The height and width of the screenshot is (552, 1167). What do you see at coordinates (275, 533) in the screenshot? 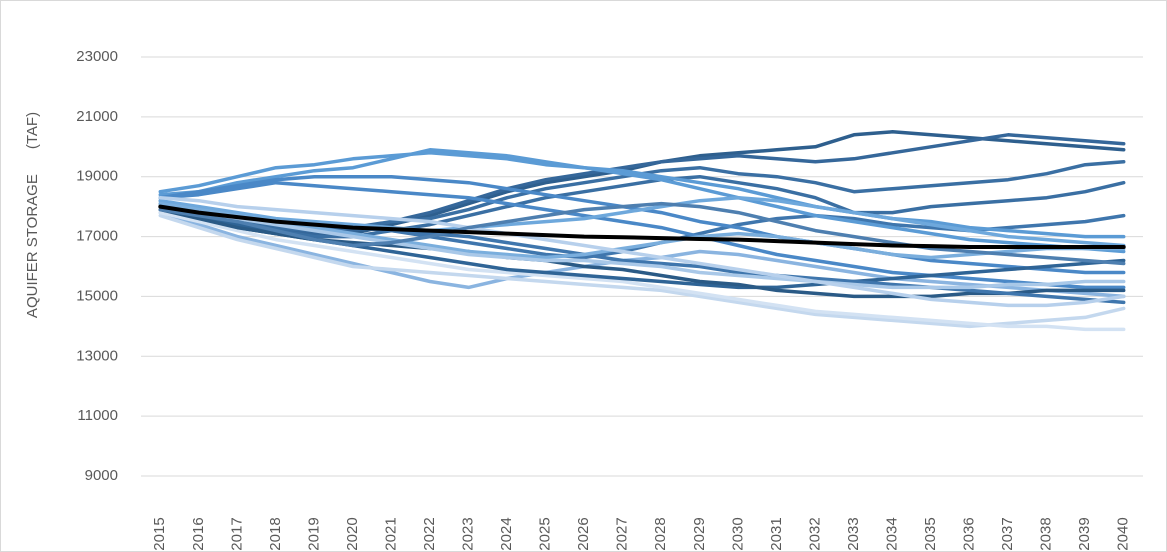
I see `x-tick-label: 2018` at bounding box center [275, 533].